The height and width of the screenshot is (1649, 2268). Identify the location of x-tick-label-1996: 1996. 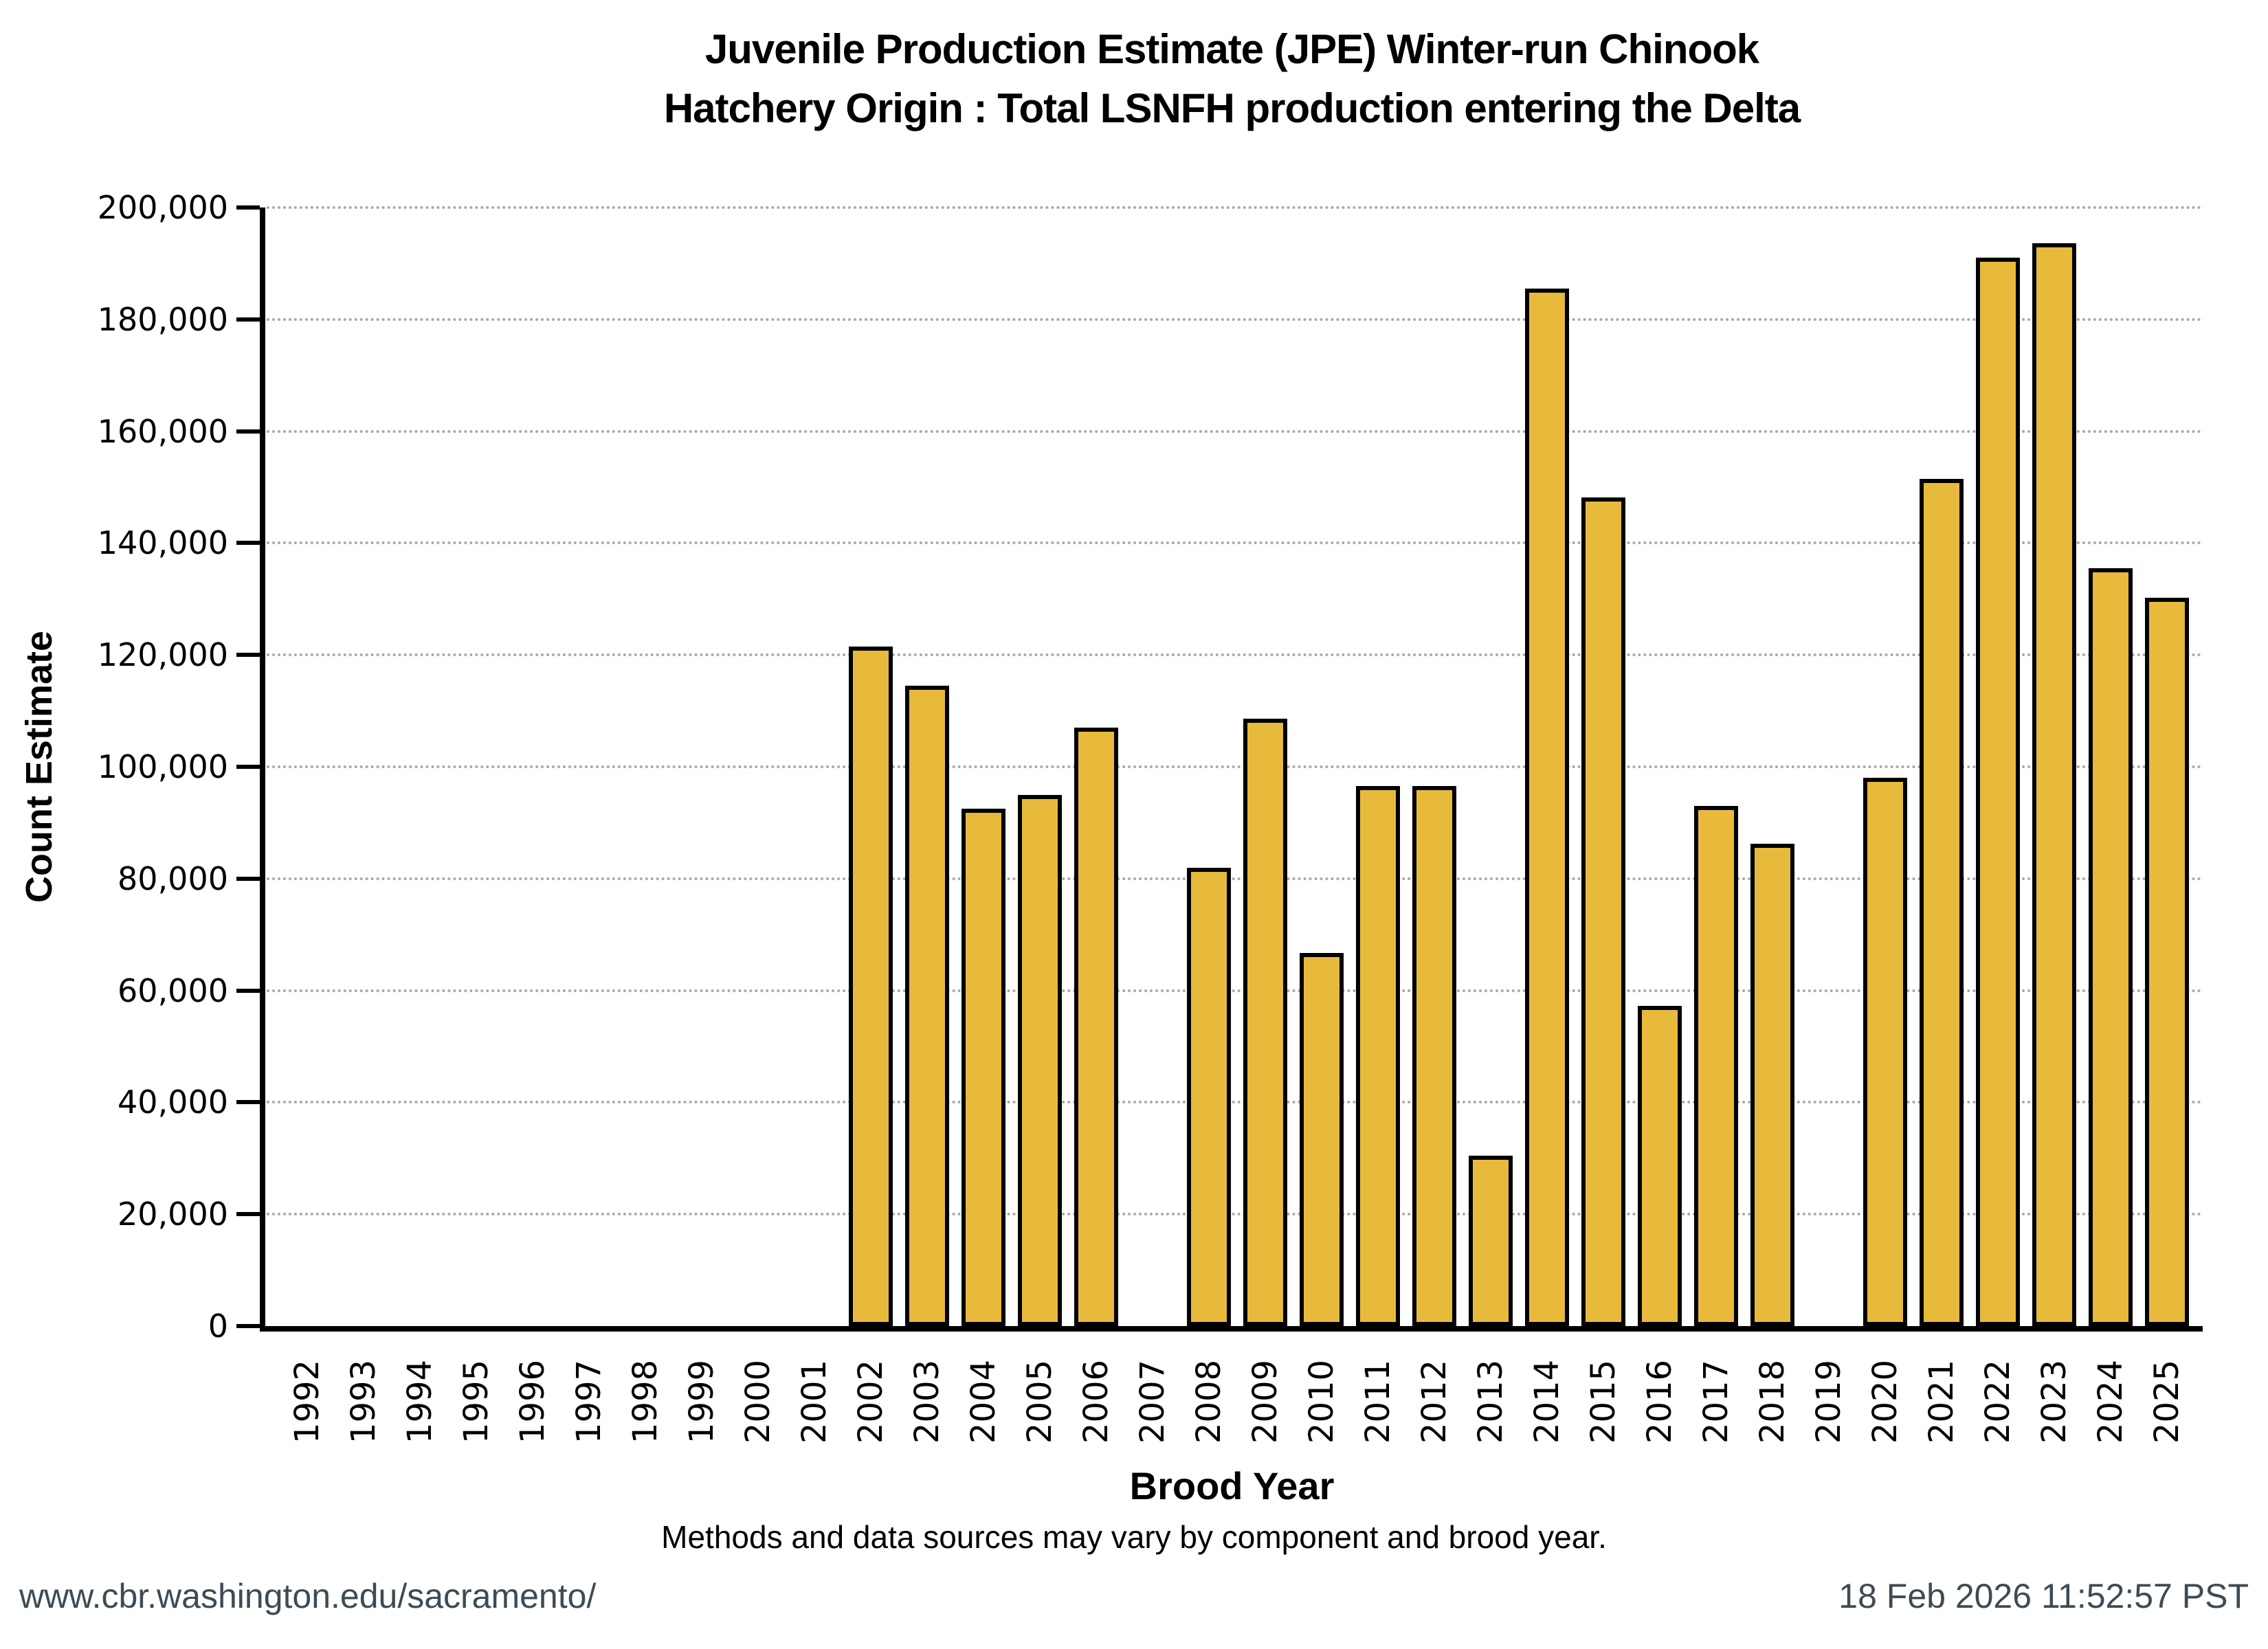
(532, 1401).